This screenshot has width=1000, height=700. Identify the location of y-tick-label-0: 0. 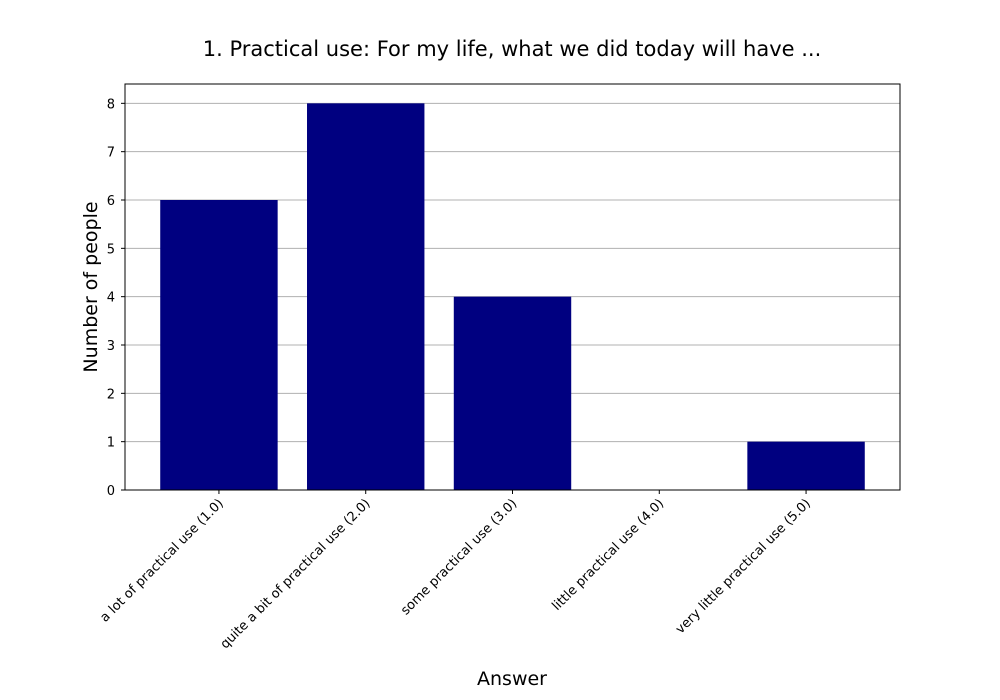
(111, 491).